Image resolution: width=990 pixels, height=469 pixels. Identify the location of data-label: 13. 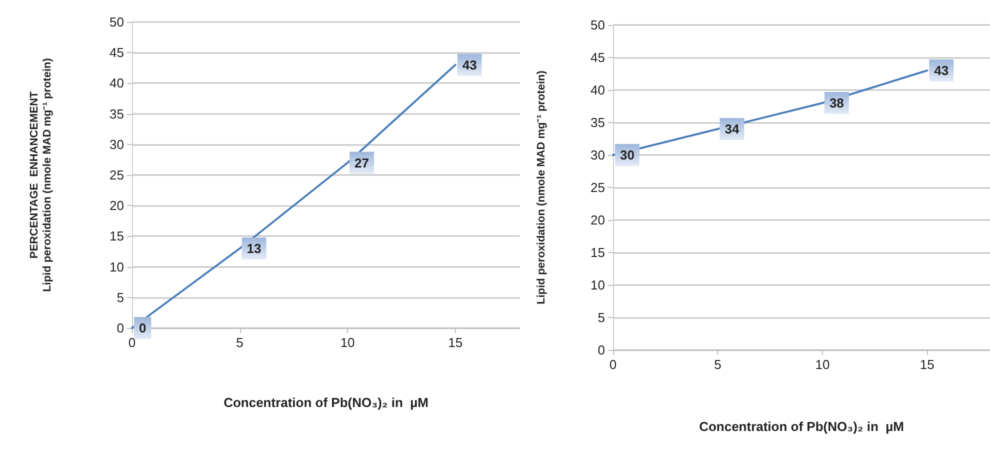
(254, 248).